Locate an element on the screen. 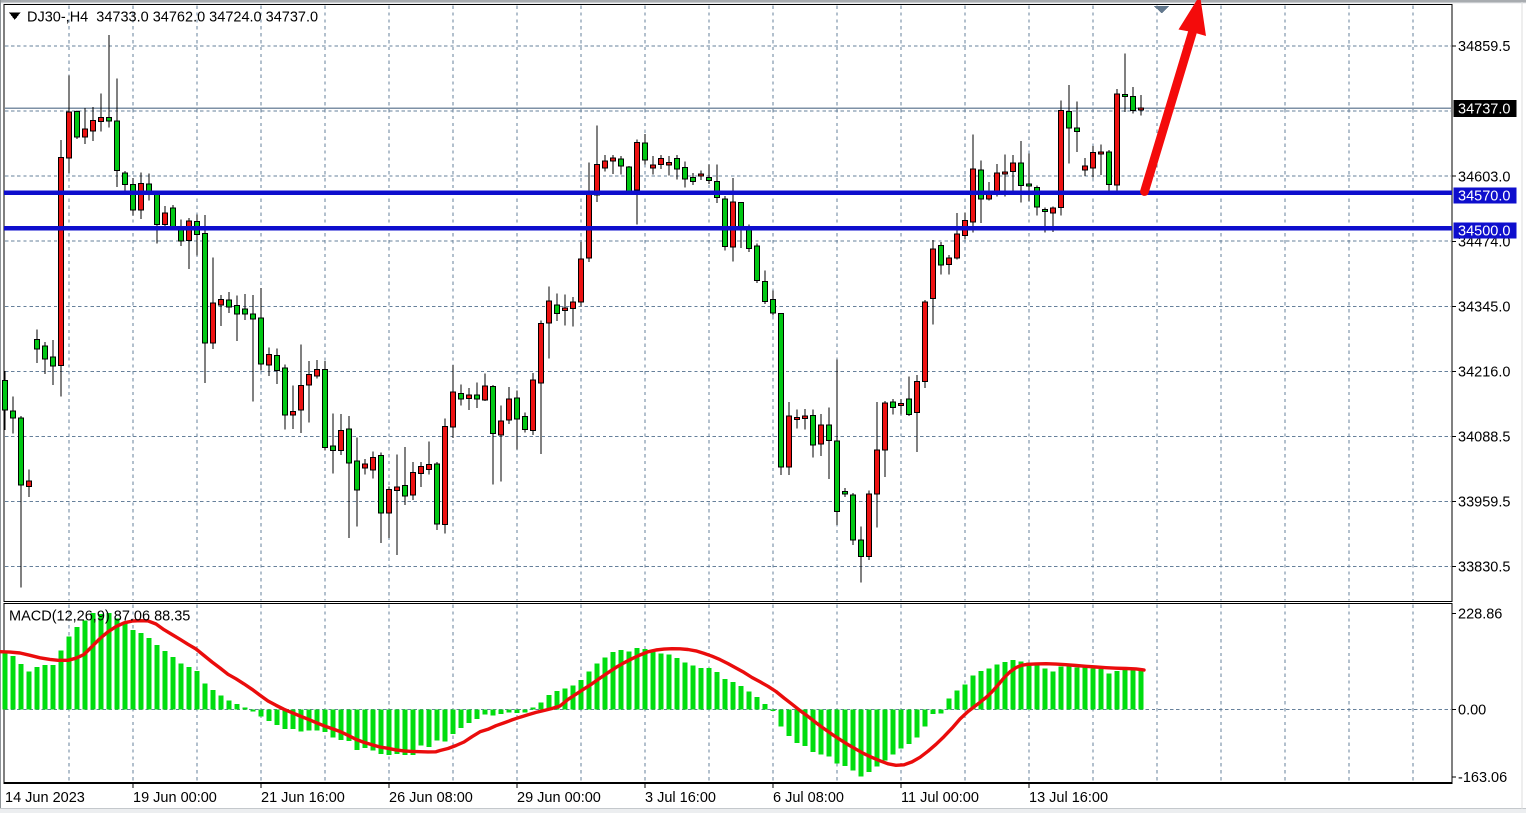 This screenshot has width=1526, height=813. svg-text: 34603.0 is located at coordinates (1484, 177).